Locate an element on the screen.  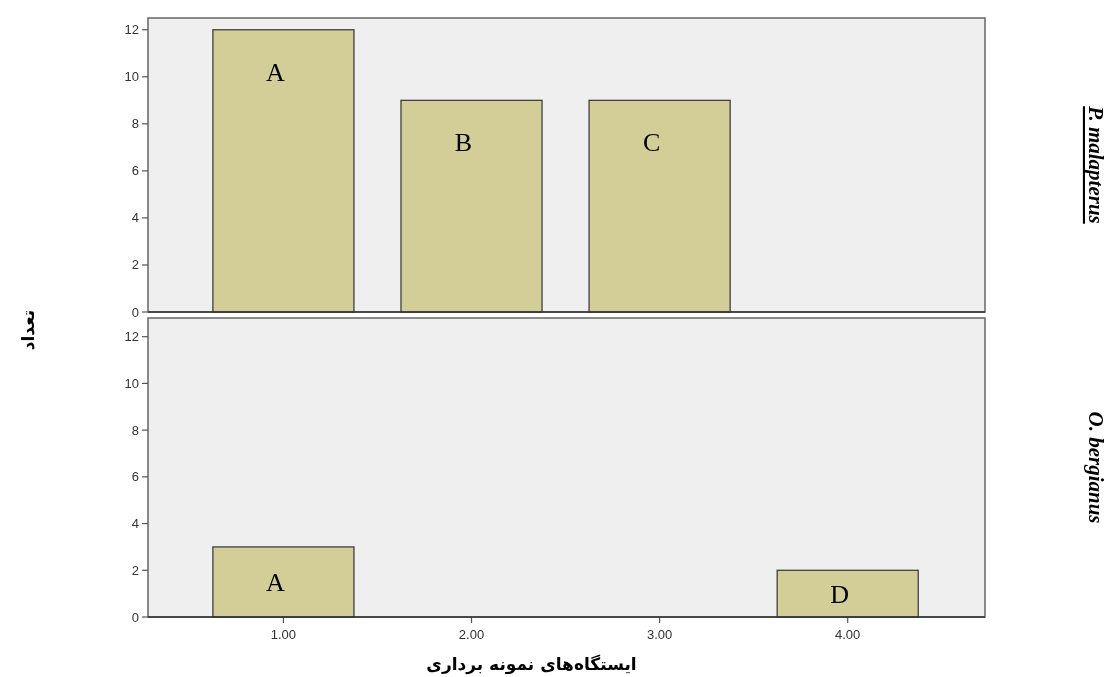
x-tick-label: 1.00 is located at coordinates (283, 634).